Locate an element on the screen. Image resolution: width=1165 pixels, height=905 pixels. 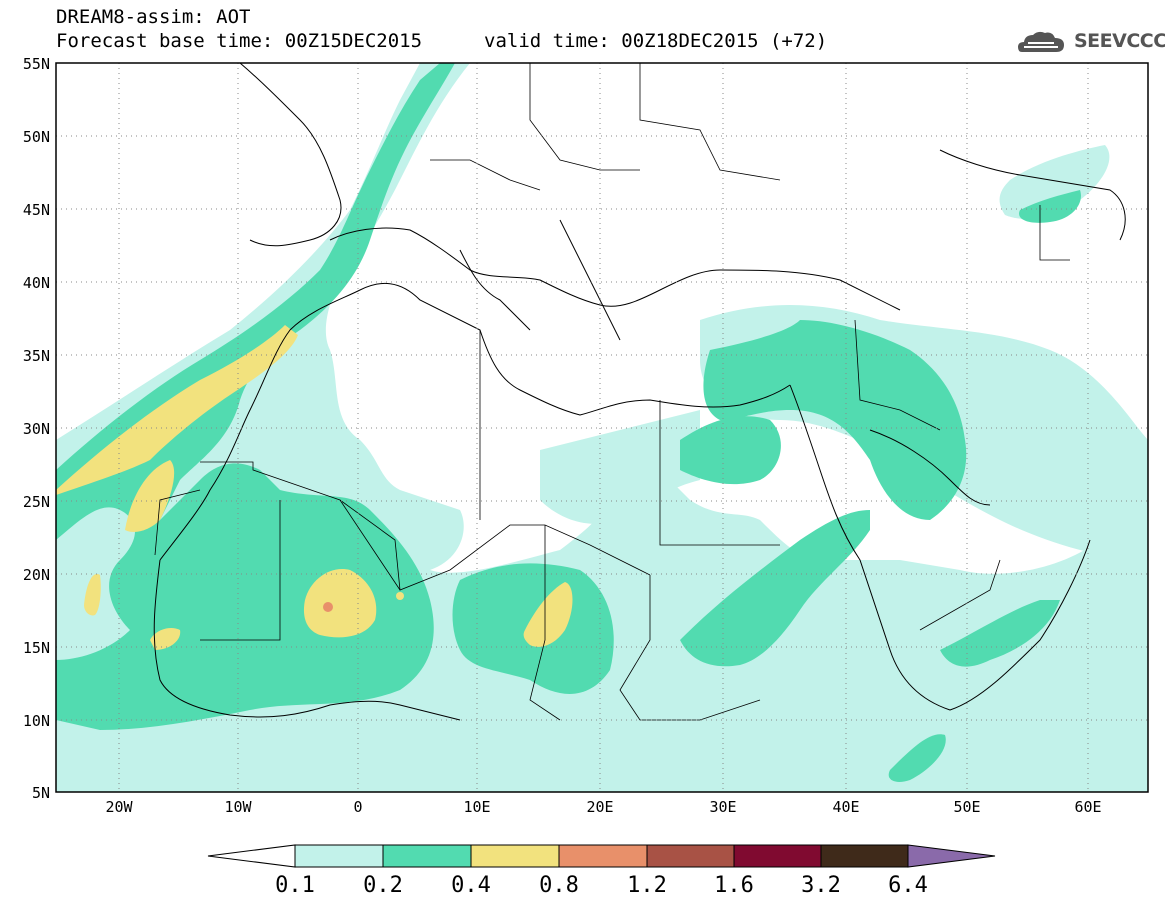
colorbar-labels: 0.1 0.2 0.4 0.8 1.2 1.6 3.2 6.4 is located at coordinates (601, 885).